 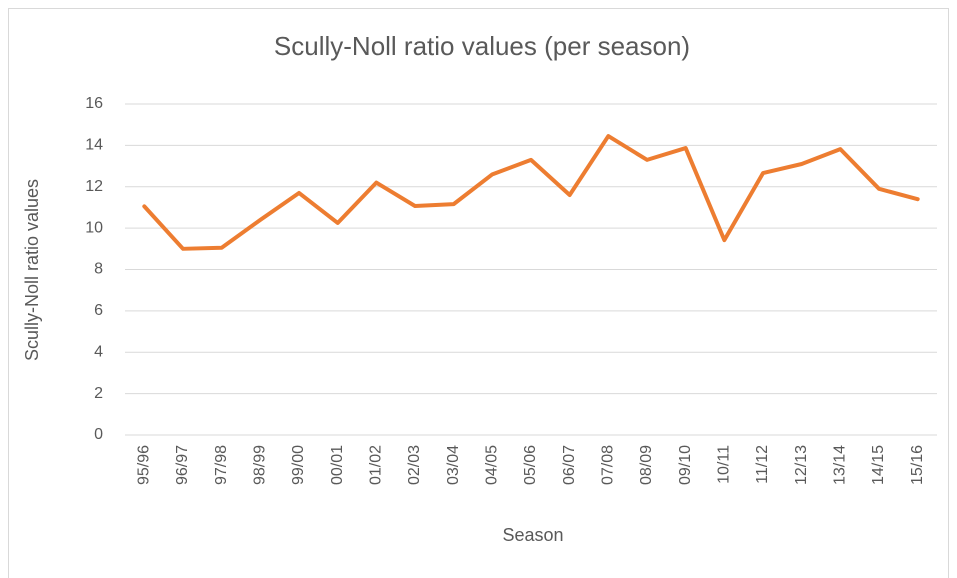 What do you see at coordinates (608, 465) in the screenshot?
I see `x-tick-label: 07/08` at bounding box center [608, 465].